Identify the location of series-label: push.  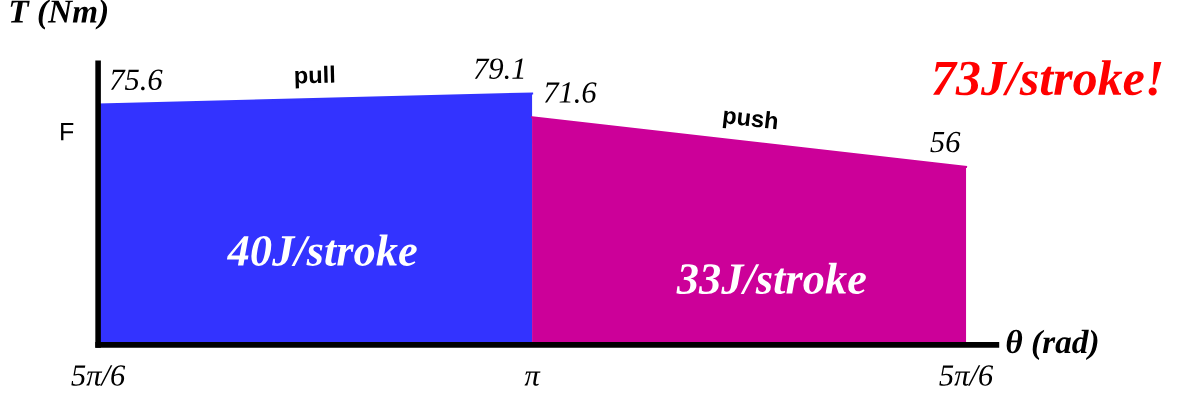
(750, 120).